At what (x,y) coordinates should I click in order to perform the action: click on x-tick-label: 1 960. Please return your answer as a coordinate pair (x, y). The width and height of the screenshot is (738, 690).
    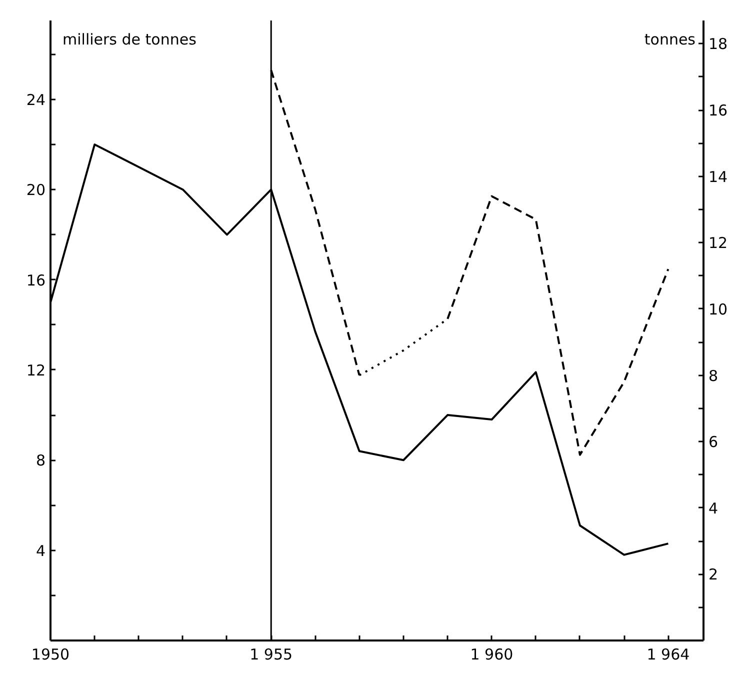
    Looking at the image, I should click on (492, 655).